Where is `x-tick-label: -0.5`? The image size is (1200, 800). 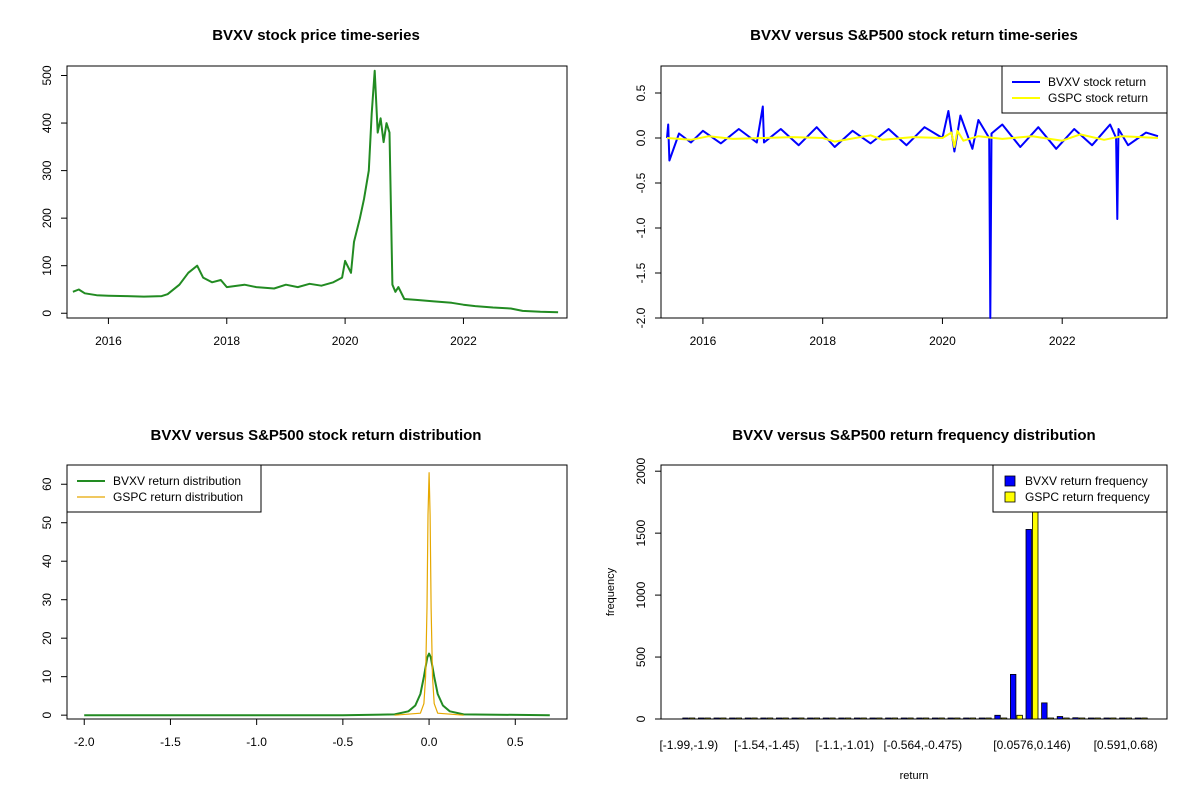 x-tick-label: -0.5 is located at coordinates (343, 742).